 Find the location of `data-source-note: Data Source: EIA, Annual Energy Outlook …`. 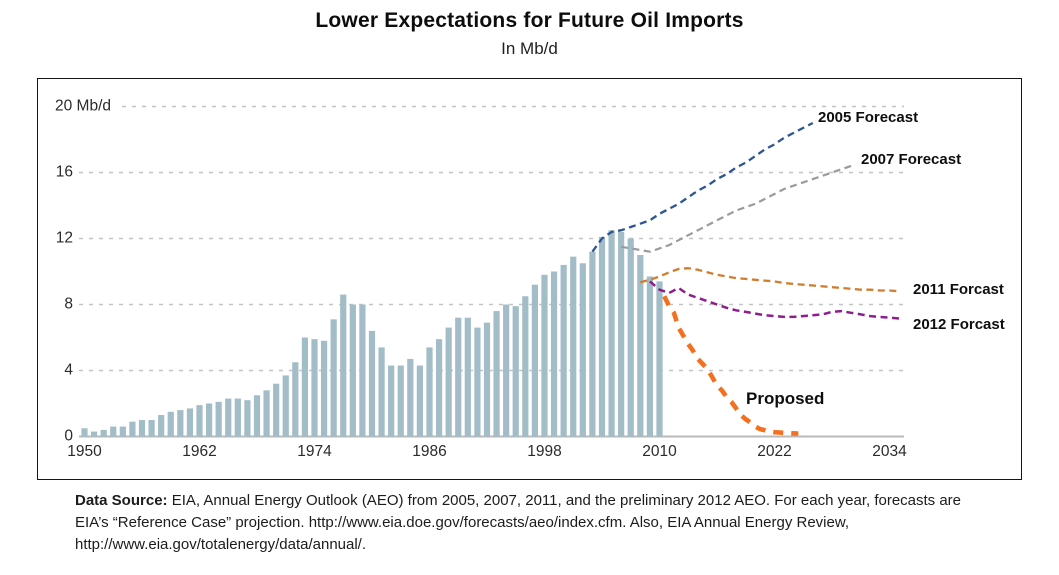

data-source-note: Data Source: EIA, Annual Energy Outlook … is located at coordinates (527, 523).